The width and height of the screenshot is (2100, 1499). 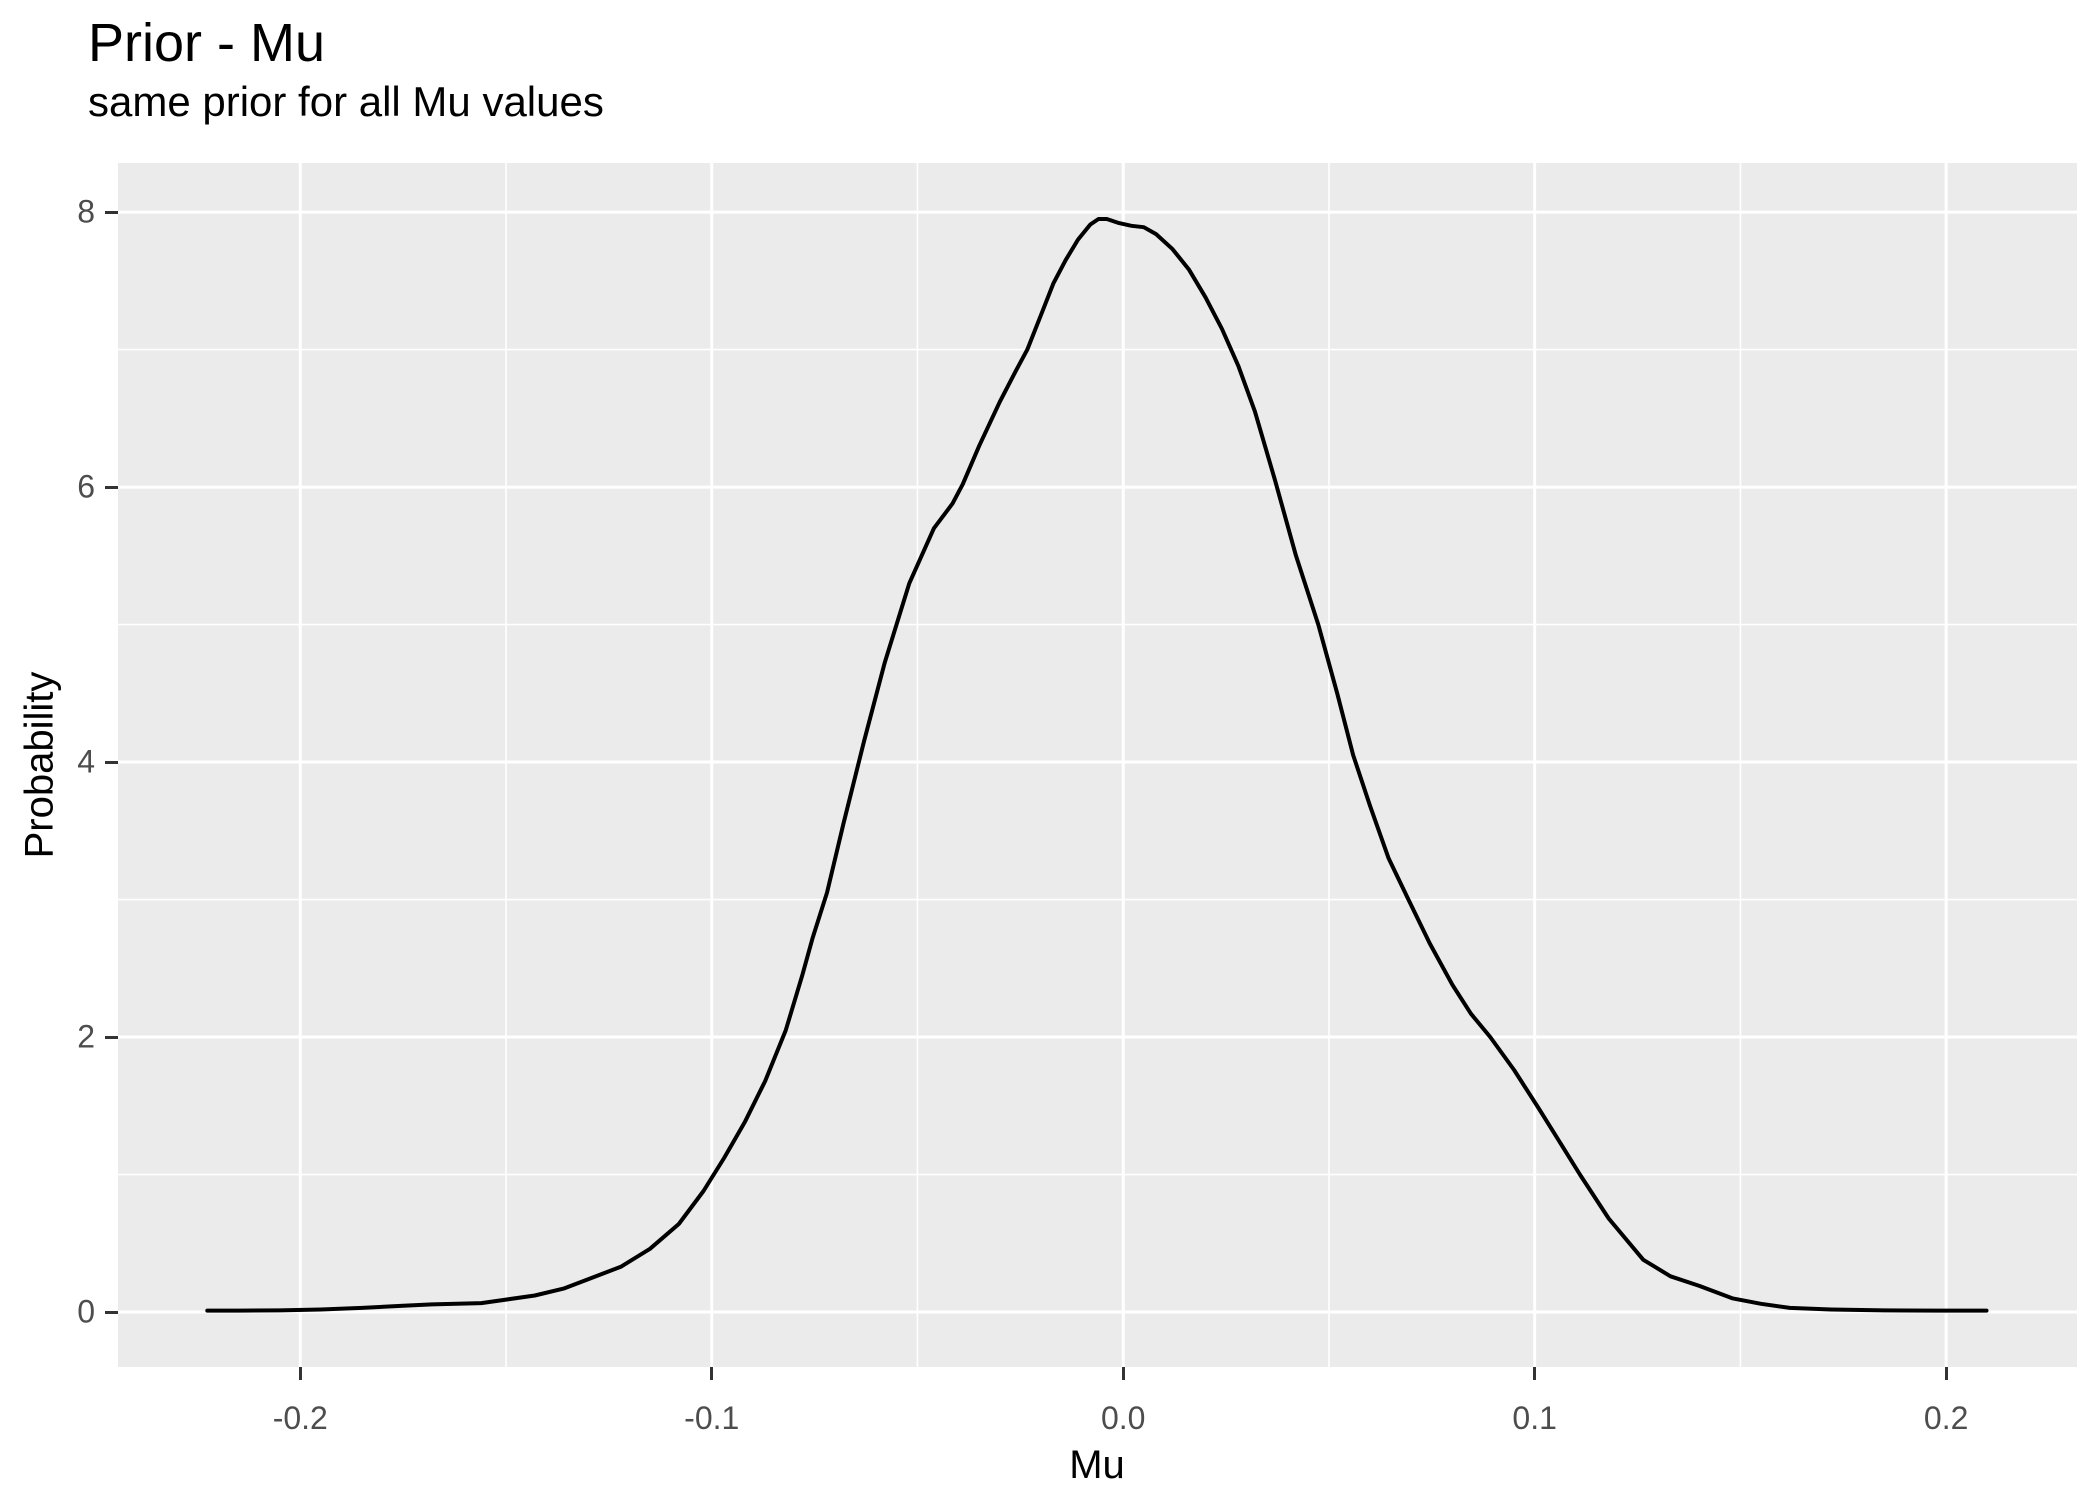 I want to click on plot-title: Prior - Mu, so click(x=207, y=43).